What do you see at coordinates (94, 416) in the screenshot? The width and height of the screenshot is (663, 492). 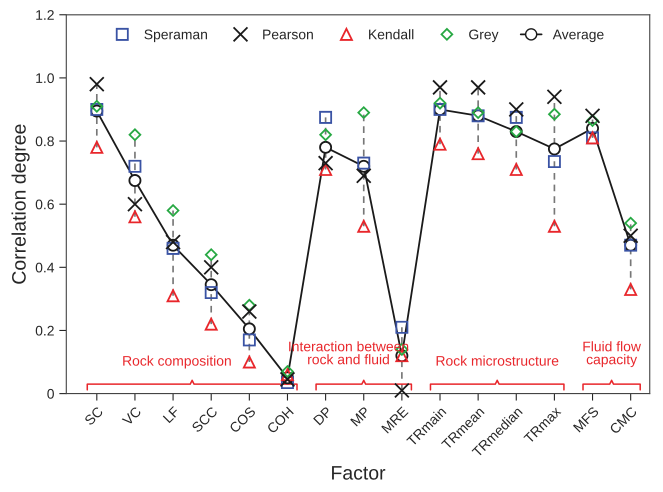 I see `x-tick-label: SC` at bounding box center [94, 416].